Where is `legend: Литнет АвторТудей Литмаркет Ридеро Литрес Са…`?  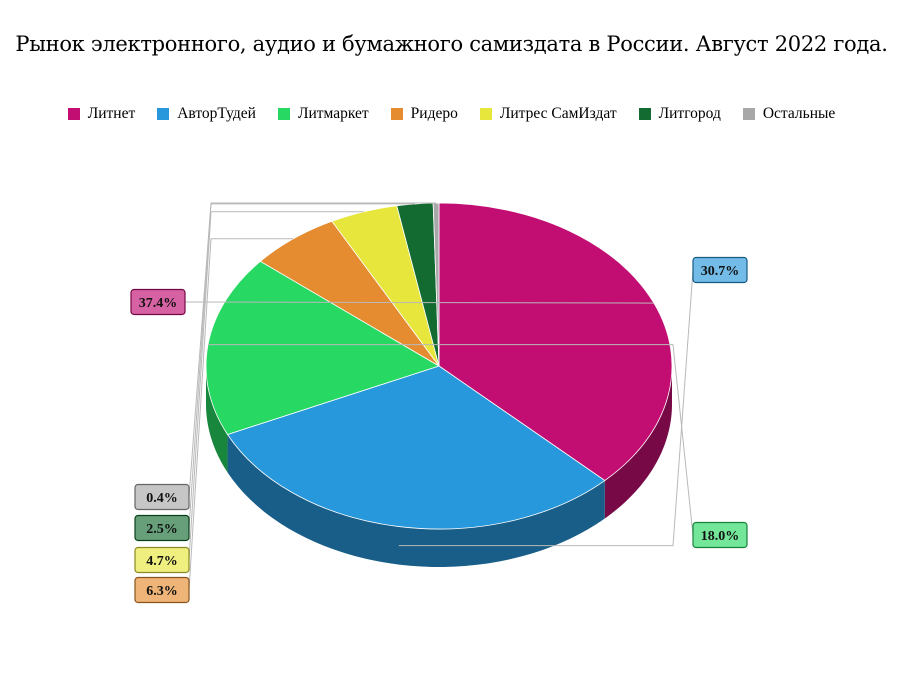
legend: Литнет АвторТудей Литмаркет Ридеро Литрес Са… is located at coordinates (451, 114).